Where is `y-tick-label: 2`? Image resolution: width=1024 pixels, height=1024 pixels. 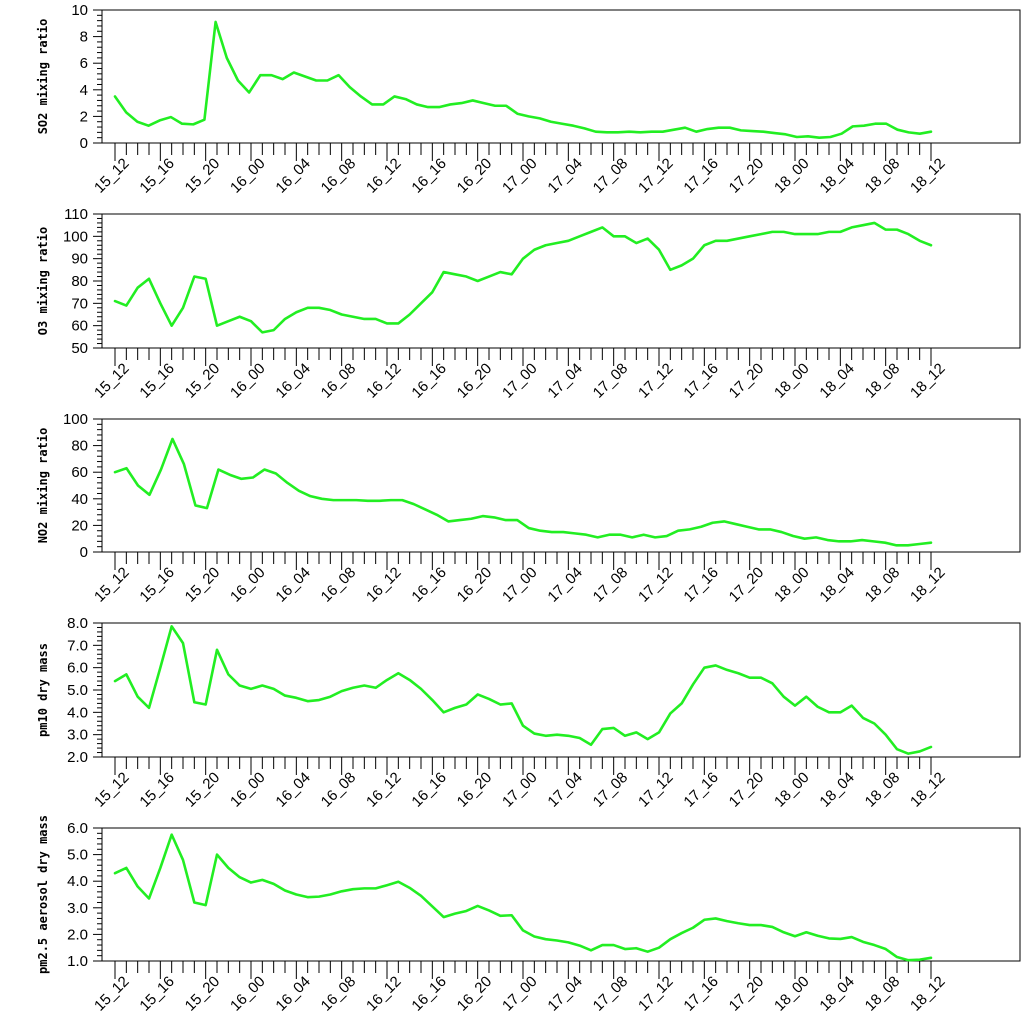 y-tick-label: 2 is located at coordinates (84, 116).